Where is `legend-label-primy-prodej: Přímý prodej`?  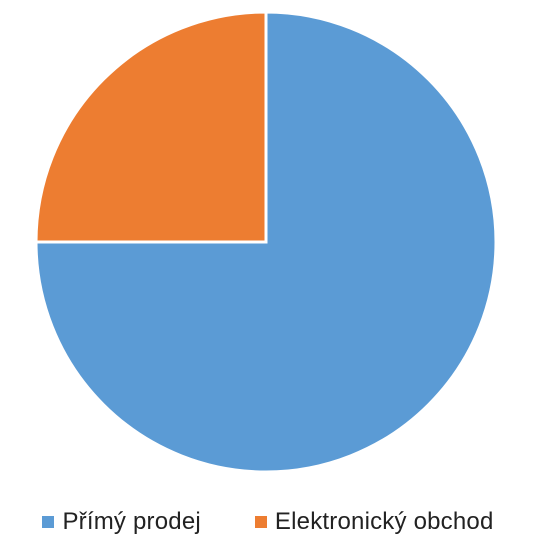
legend-label-primy-prodej: Přímý prodej is located at coordinates (131, 521).